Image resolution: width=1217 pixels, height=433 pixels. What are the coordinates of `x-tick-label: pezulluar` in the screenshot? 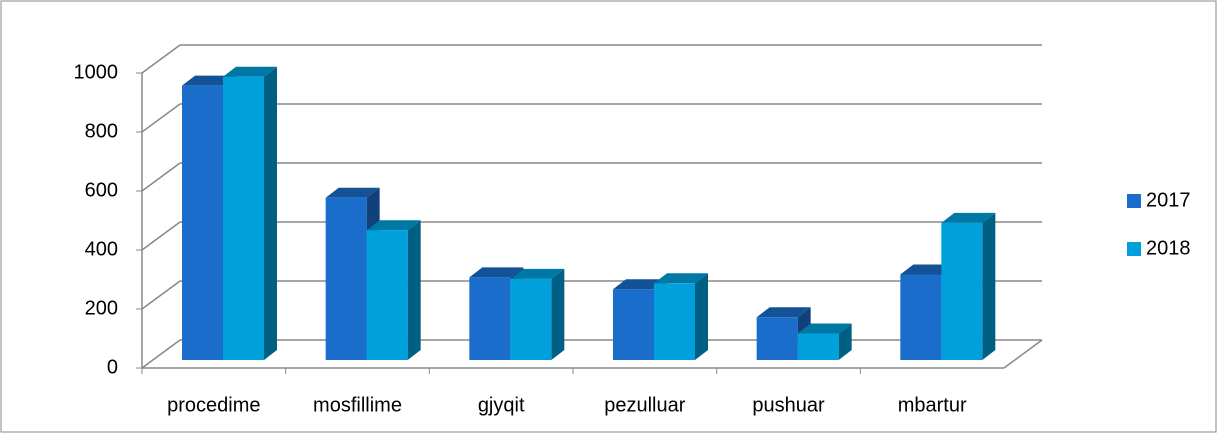 It's located at (645, 405).